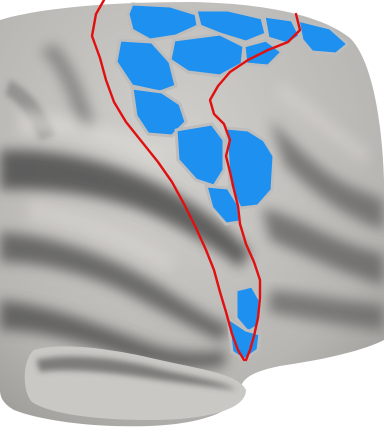 The width and height of the screenshot is (384, 443). Describe the element at coordinates (136, 373) in the screenshot. I see `temporal-lobe-shadow` at that location.